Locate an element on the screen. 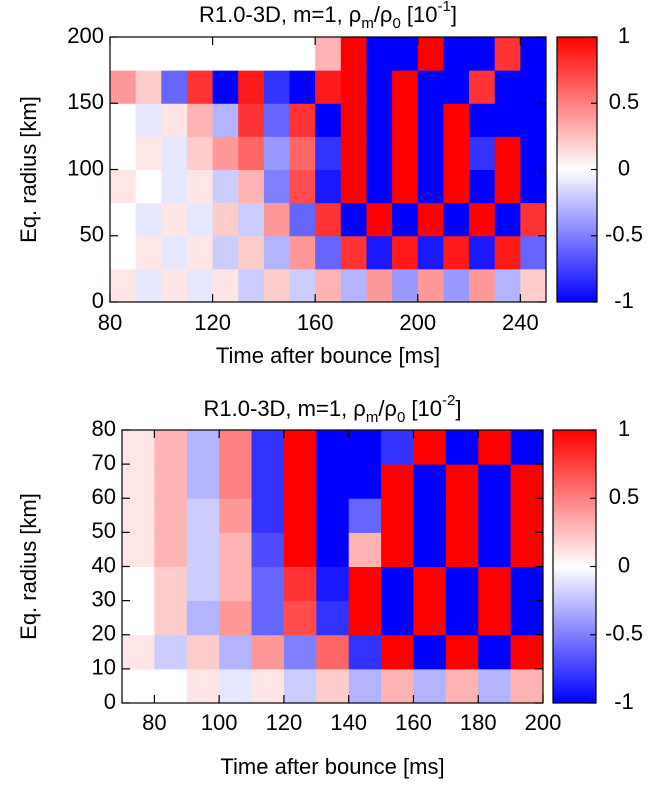  x-tick-label: 160 is located at coordinates (413, 722).